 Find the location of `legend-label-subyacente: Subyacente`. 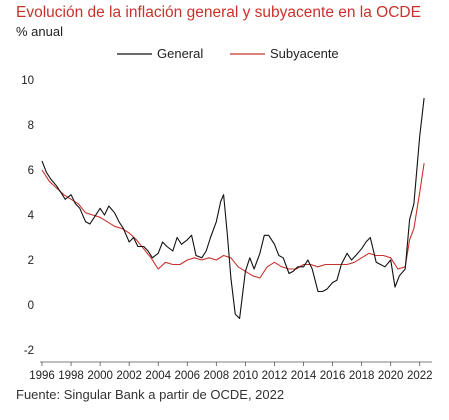

legend-label-subyacente: Subyacente is located at coordinates (304, 53).